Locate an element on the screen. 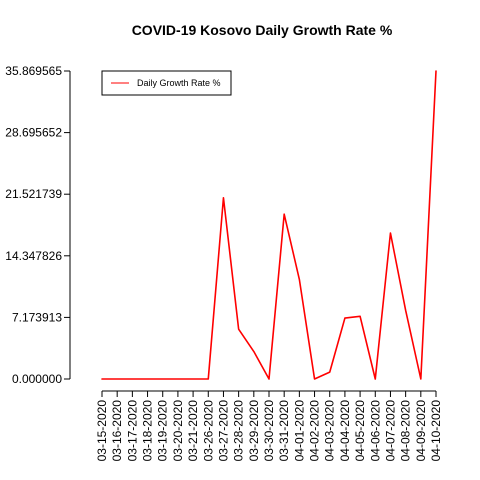  x-tick-label: 03-18-2020 is located at coordinates (148, 431).